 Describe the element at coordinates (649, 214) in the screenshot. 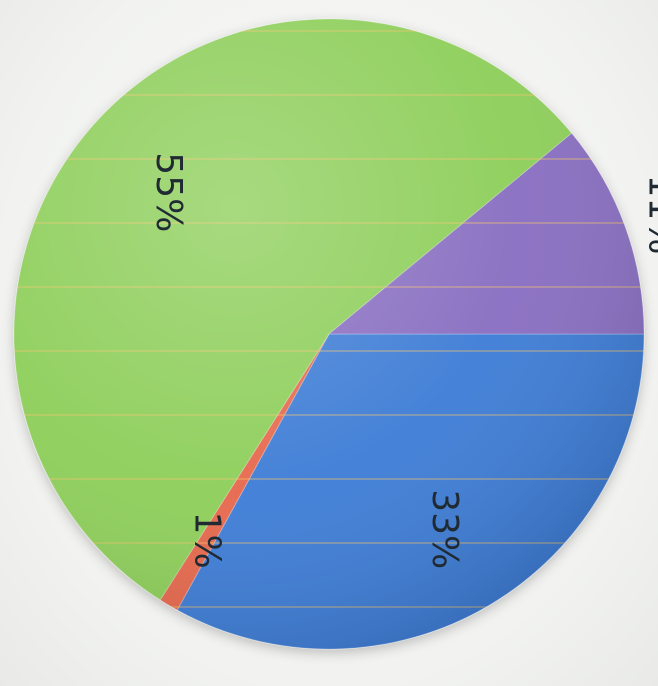

I see `slice-label-11pct: 11%` at that location.